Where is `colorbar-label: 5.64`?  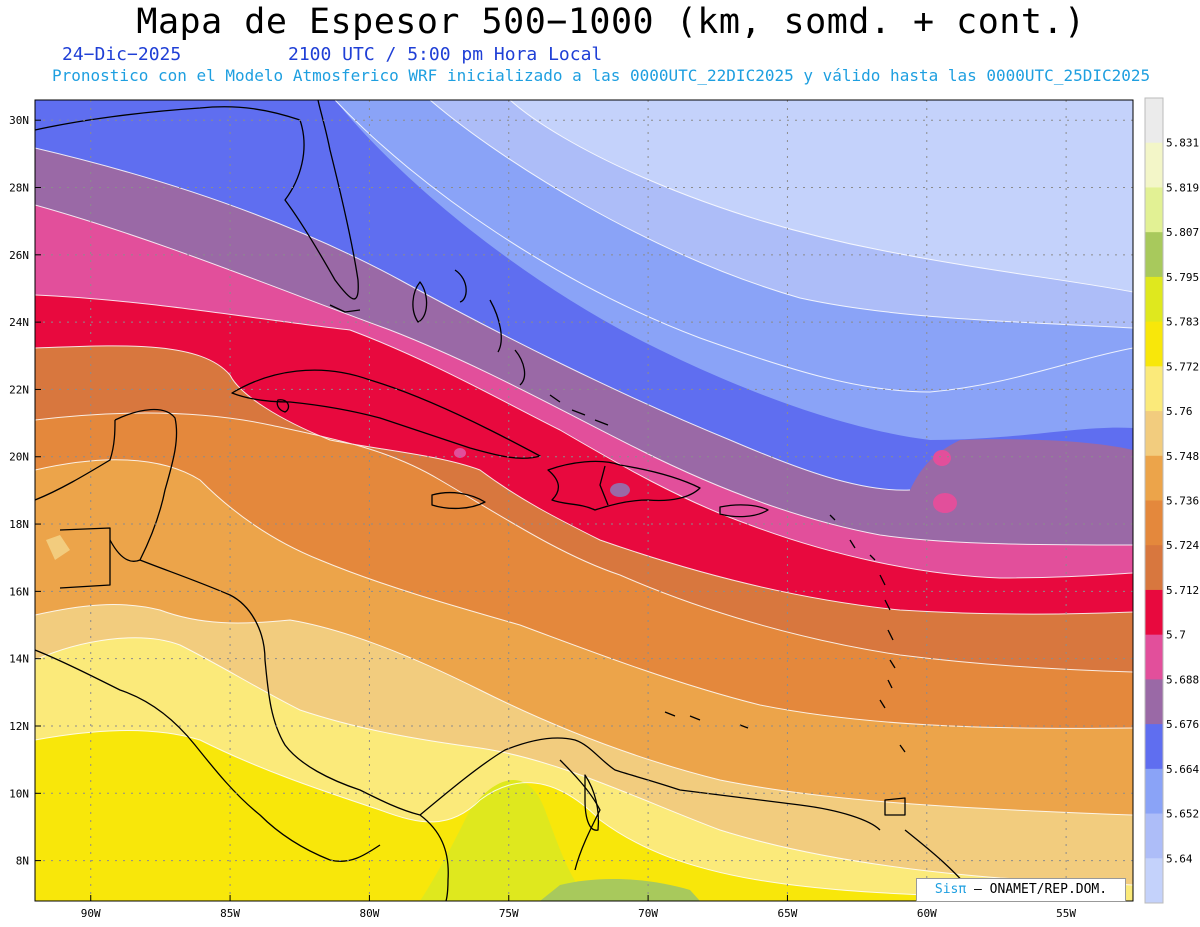
colorbar-label: 5.64 is located at coordinates (1179, 858).